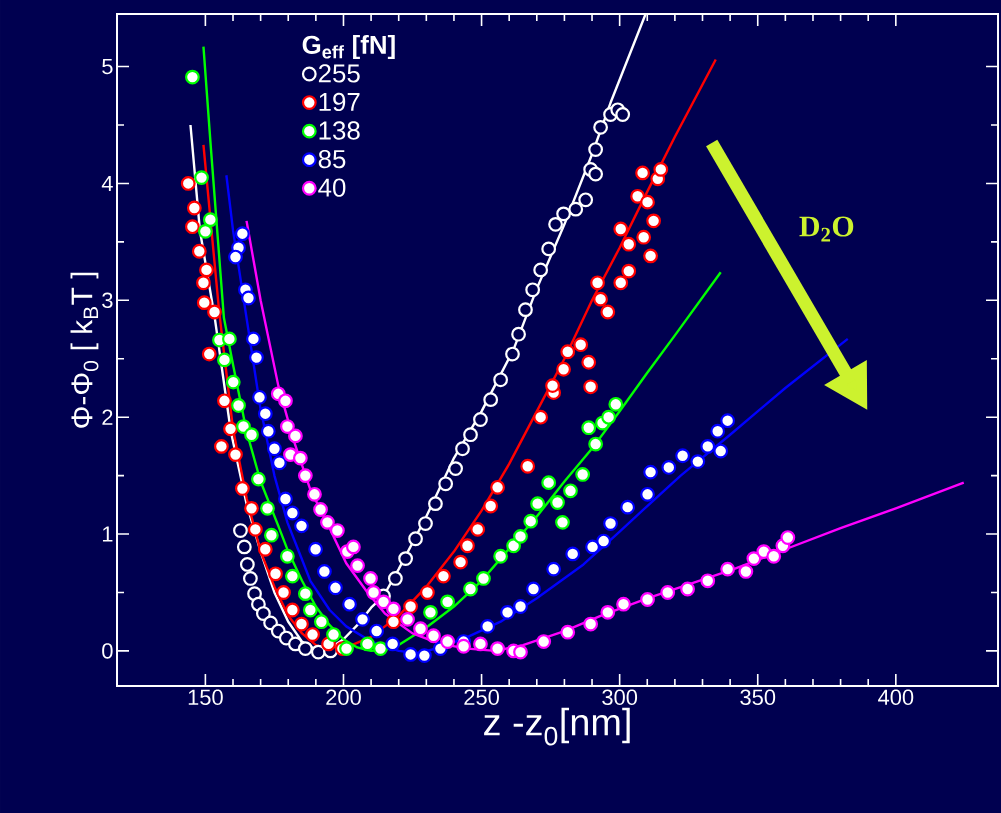  What do you see at coordinates (343, 697) in the screenshot?
I see `x-tick-label: 200` at bounding box center [343, 697].